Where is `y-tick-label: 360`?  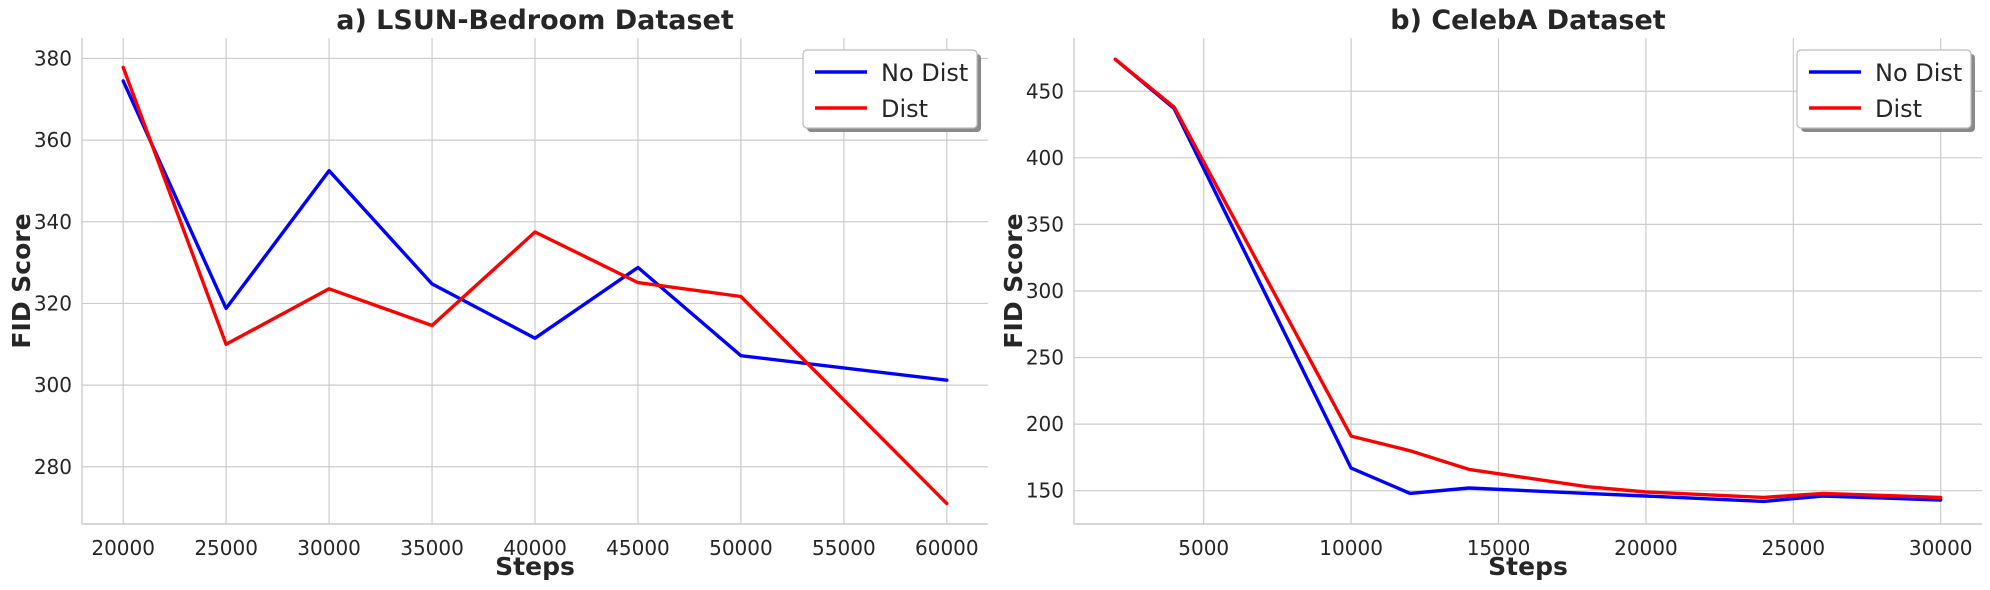
y-tick-label: 360 is located at coordinates (53, 140).